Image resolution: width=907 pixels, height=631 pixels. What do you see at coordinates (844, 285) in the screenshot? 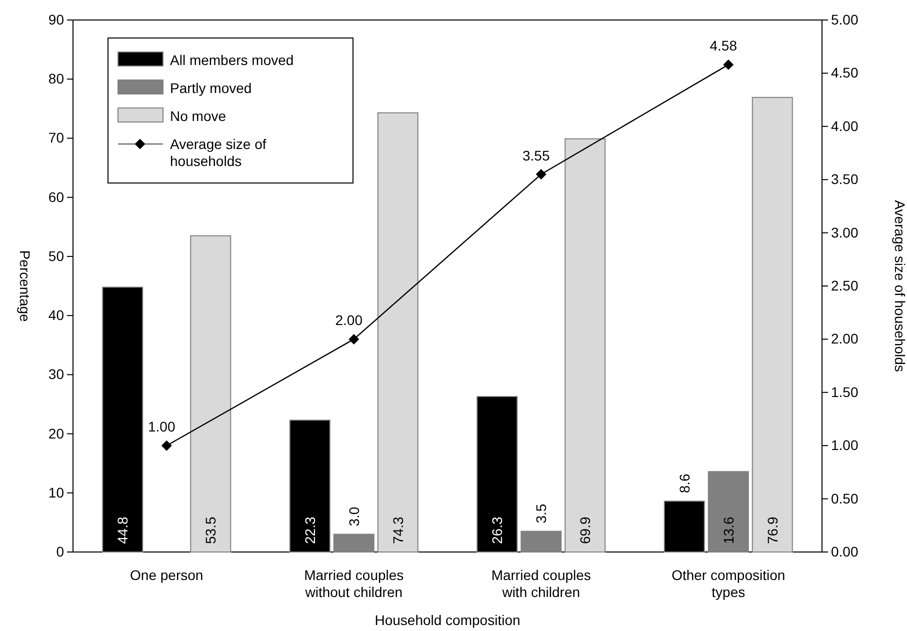
I see `y2-tick-label: 2.50` at bounding box center [844, 285].